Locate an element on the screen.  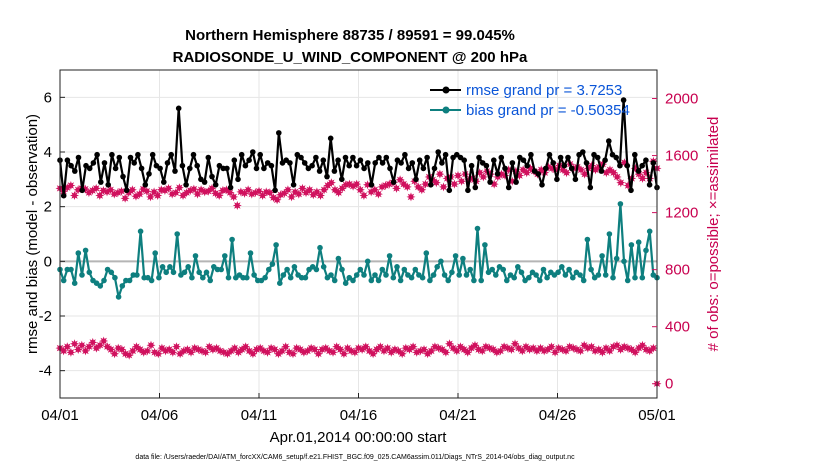
y-tick-label: 0 is located at coordinates (48, 261).